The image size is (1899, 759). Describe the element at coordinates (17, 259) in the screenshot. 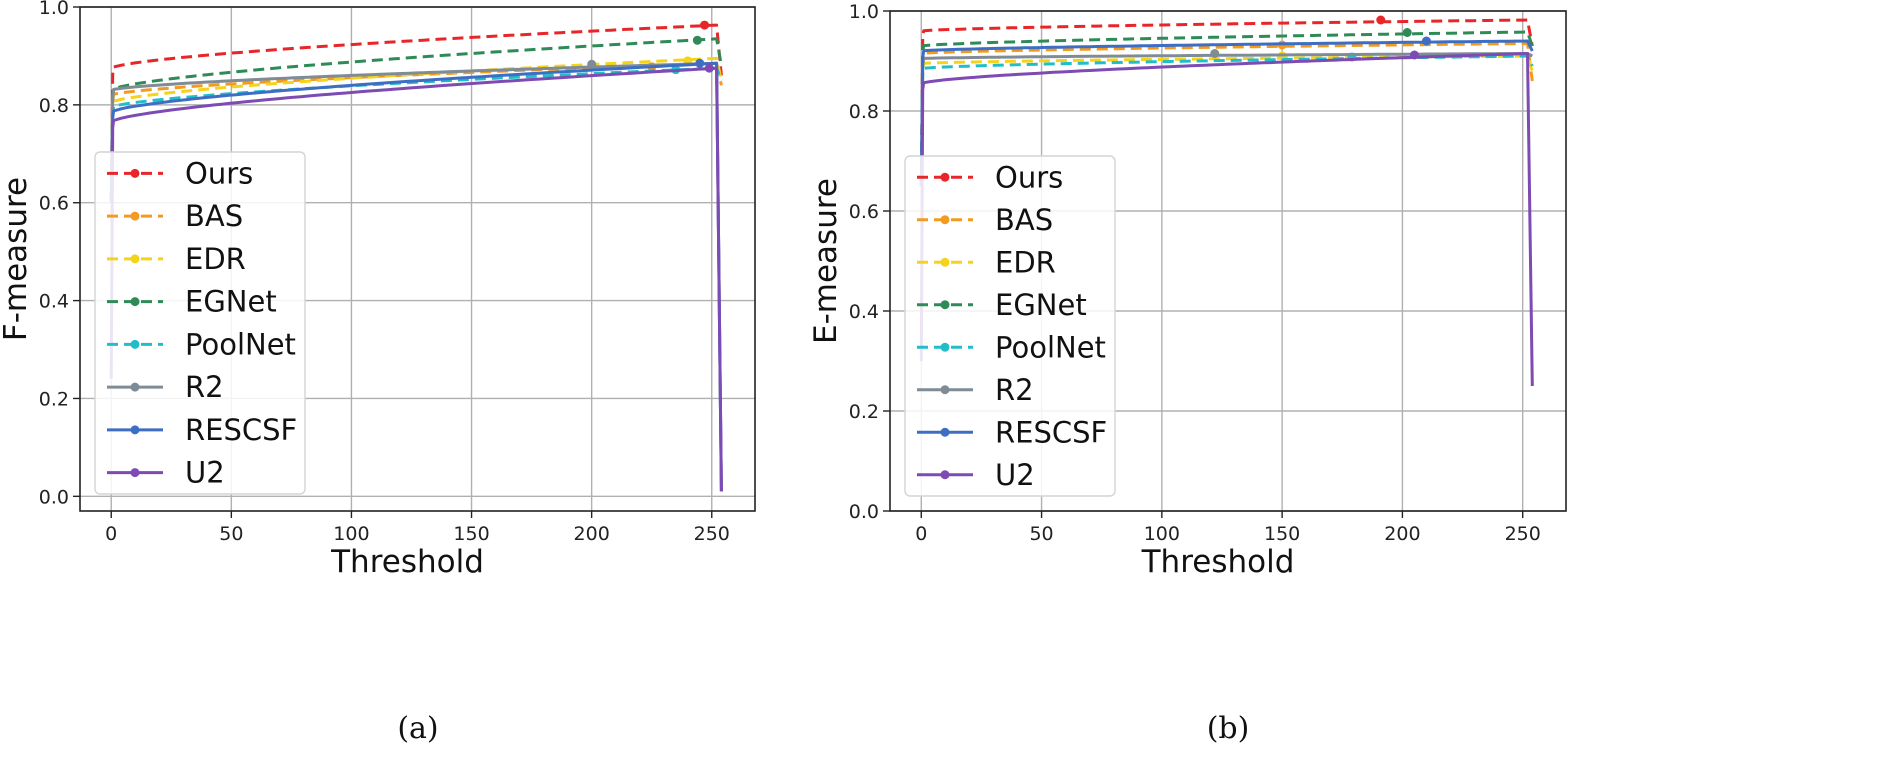

I see `y-axis-label: F-measure` at that location.